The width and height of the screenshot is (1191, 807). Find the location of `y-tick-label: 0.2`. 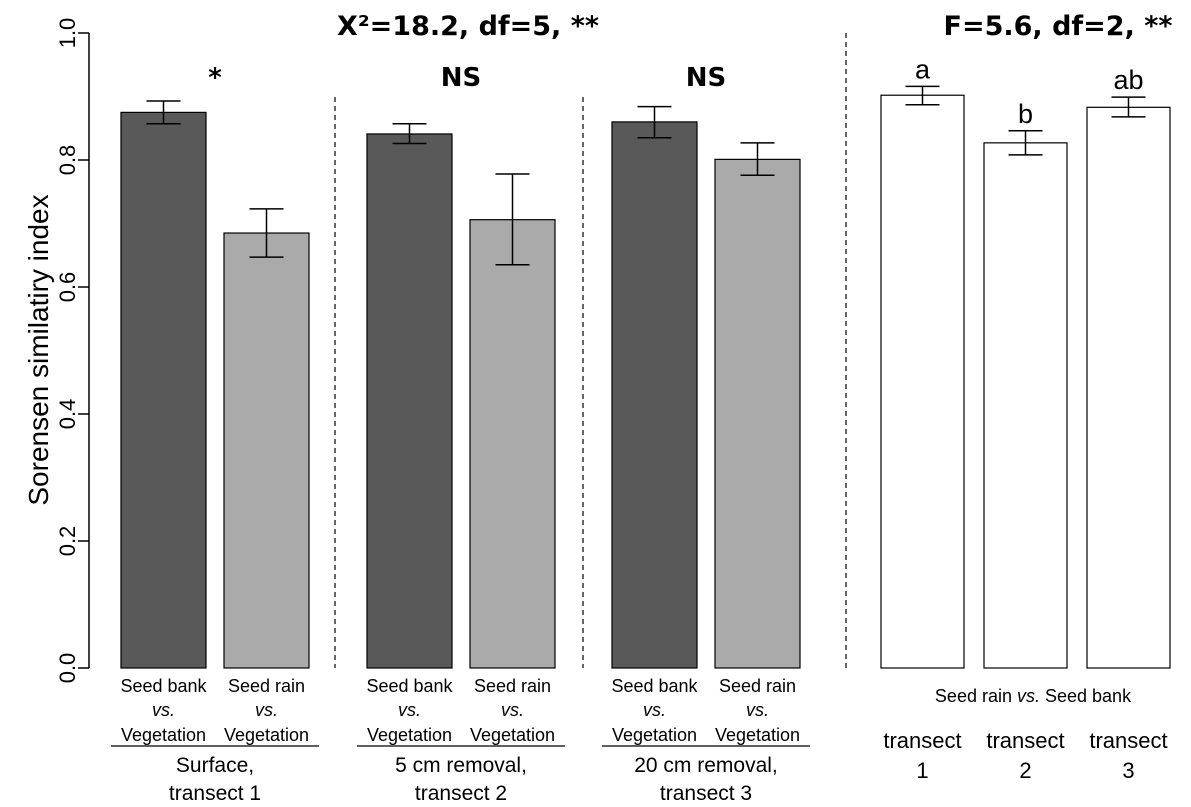

y-tick-label: 0.2 is located at coordinates (67, 541).